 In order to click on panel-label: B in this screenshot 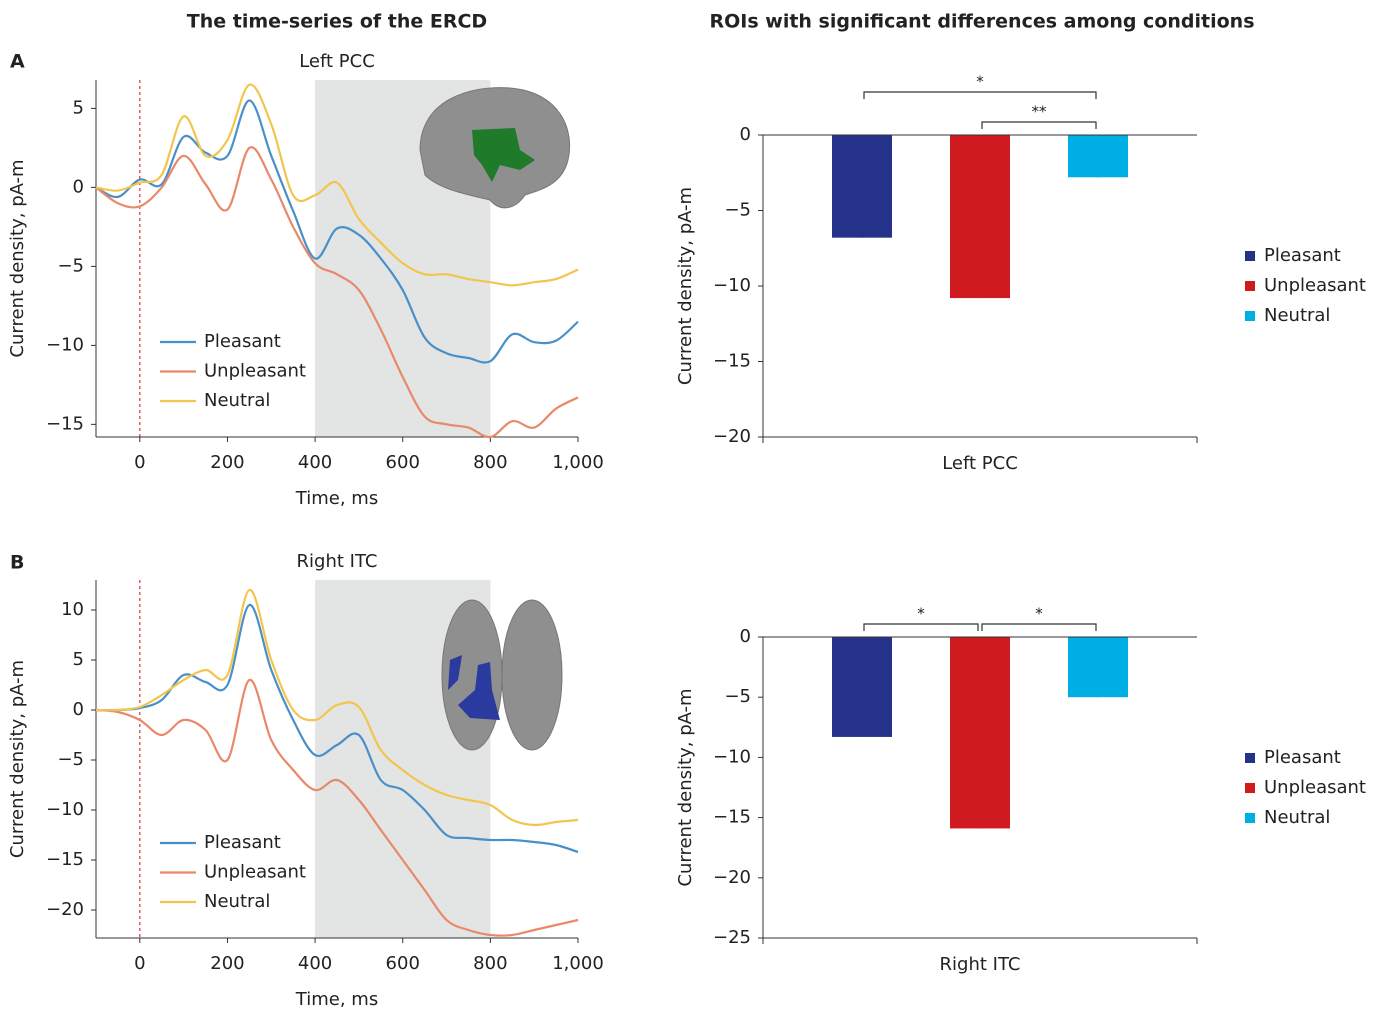, I will do `click(17, 563)`.